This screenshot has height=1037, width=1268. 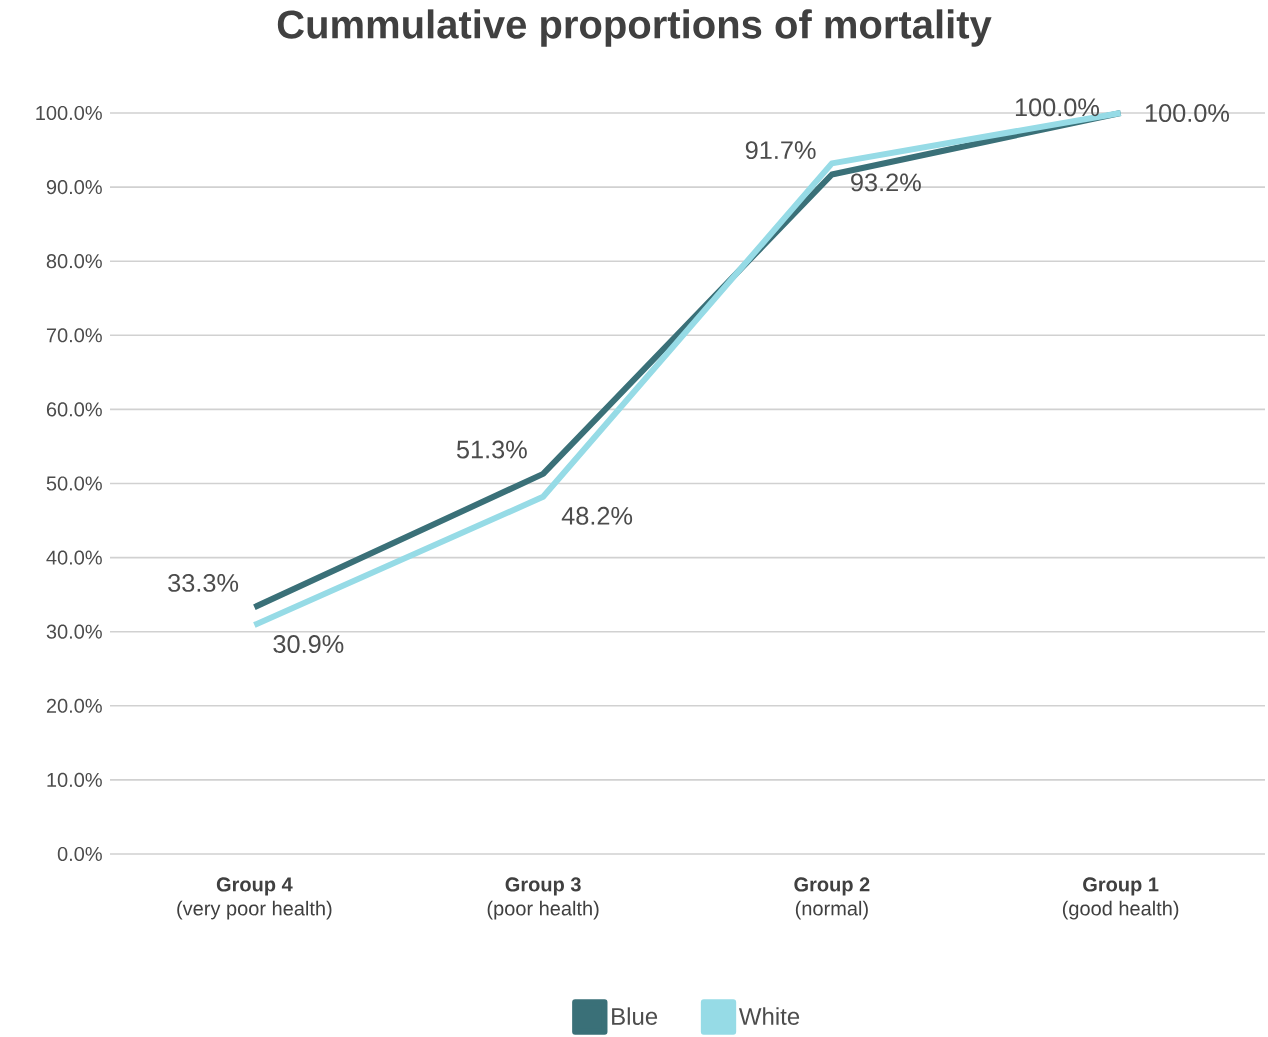 What do you see at coordinates (74, 779) in the screenshot?
I see `y-tick-label: 10.0%` at bounding box center [74, 779].